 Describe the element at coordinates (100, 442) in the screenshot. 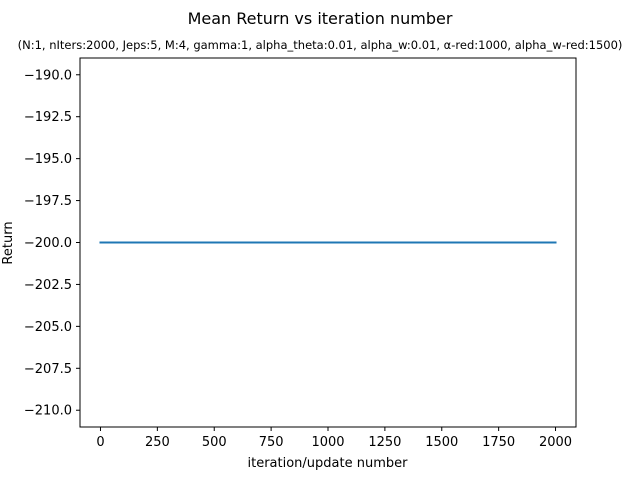

I see `x-tick-label: 0` at that location.